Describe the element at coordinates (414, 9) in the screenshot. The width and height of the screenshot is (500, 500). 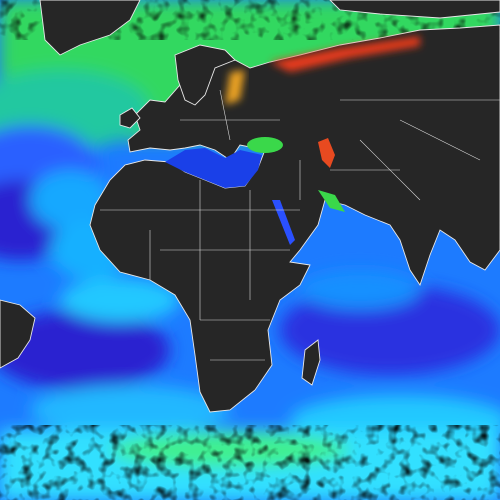
I see `arctic-islands` at that location.